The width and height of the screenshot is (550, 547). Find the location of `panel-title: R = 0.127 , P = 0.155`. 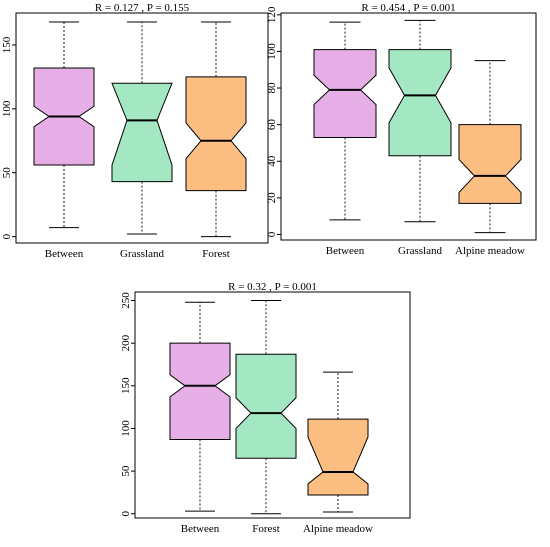

panel-title: R = 0.127 , P = 0.155 is located at coordinates (142, 8).